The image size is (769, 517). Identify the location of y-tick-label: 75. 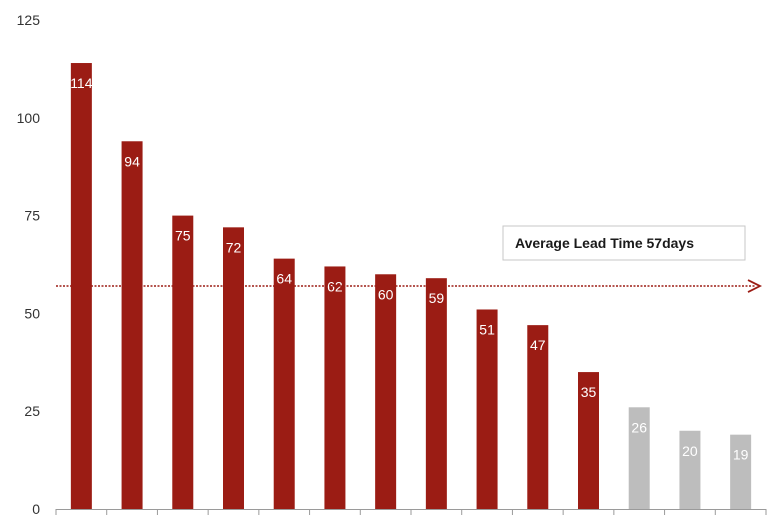
(32, 216).